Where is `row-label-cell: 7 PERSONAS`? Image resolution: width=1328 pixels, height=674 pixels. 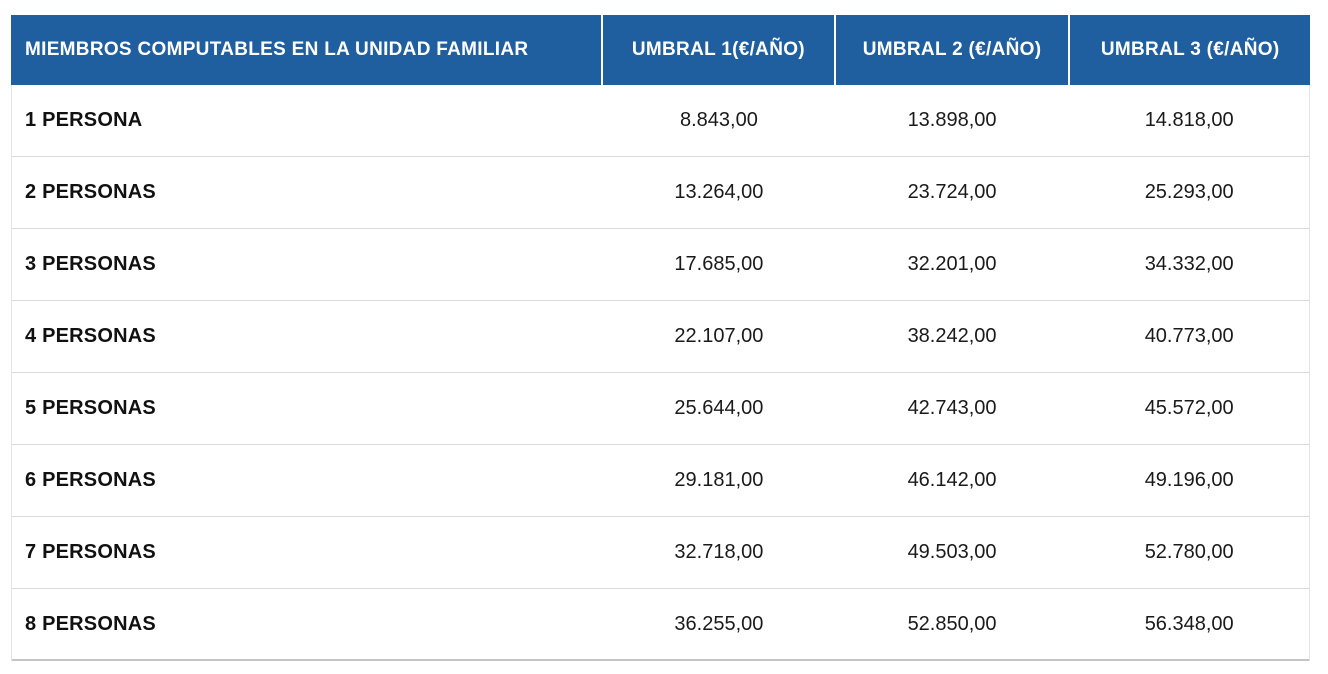 row-label-cell: 7 PERSONAS is located at coordinates (90, 552).